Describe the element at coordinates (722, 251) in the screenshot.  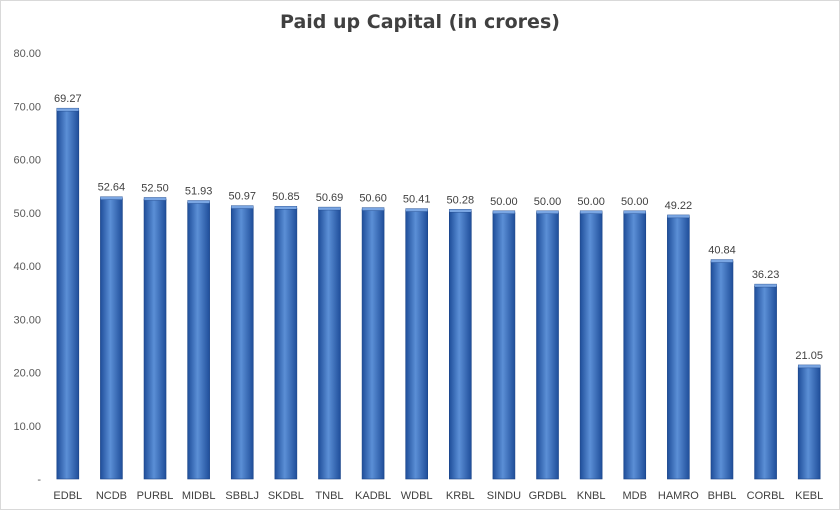
I see `data-label: 40.84` at that location.